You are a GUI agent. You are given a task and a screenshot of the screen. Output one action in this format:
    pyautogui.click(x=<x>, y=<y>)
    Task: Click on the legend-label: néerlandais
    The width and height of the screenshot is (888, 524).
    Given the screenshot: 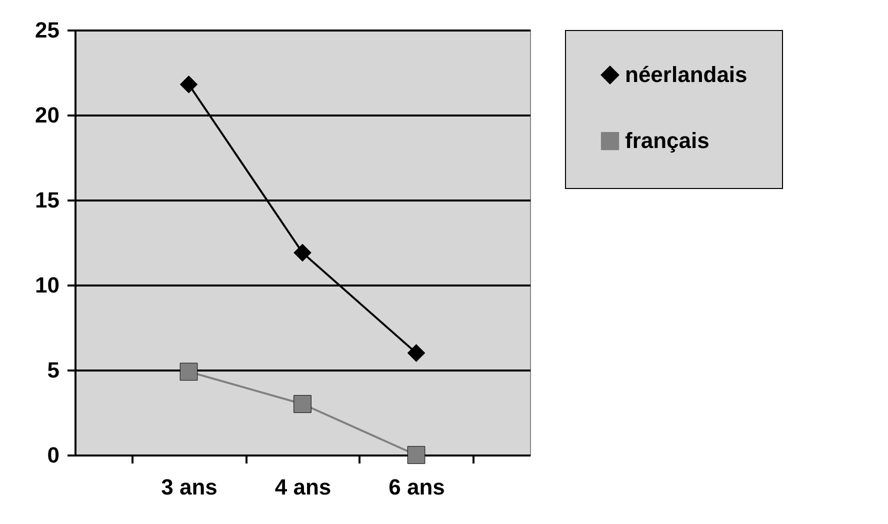 What is the action you would take?
    pyautogui.click(x=686, y=74)
    